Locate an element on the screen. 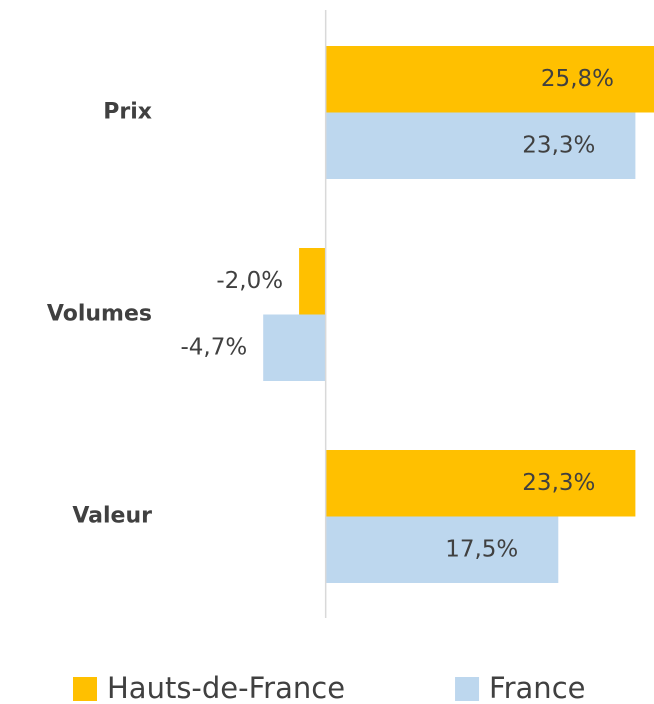 This screenshot has height=704, width=654. value-label: 17,5% is located at coordinates (481, 549).